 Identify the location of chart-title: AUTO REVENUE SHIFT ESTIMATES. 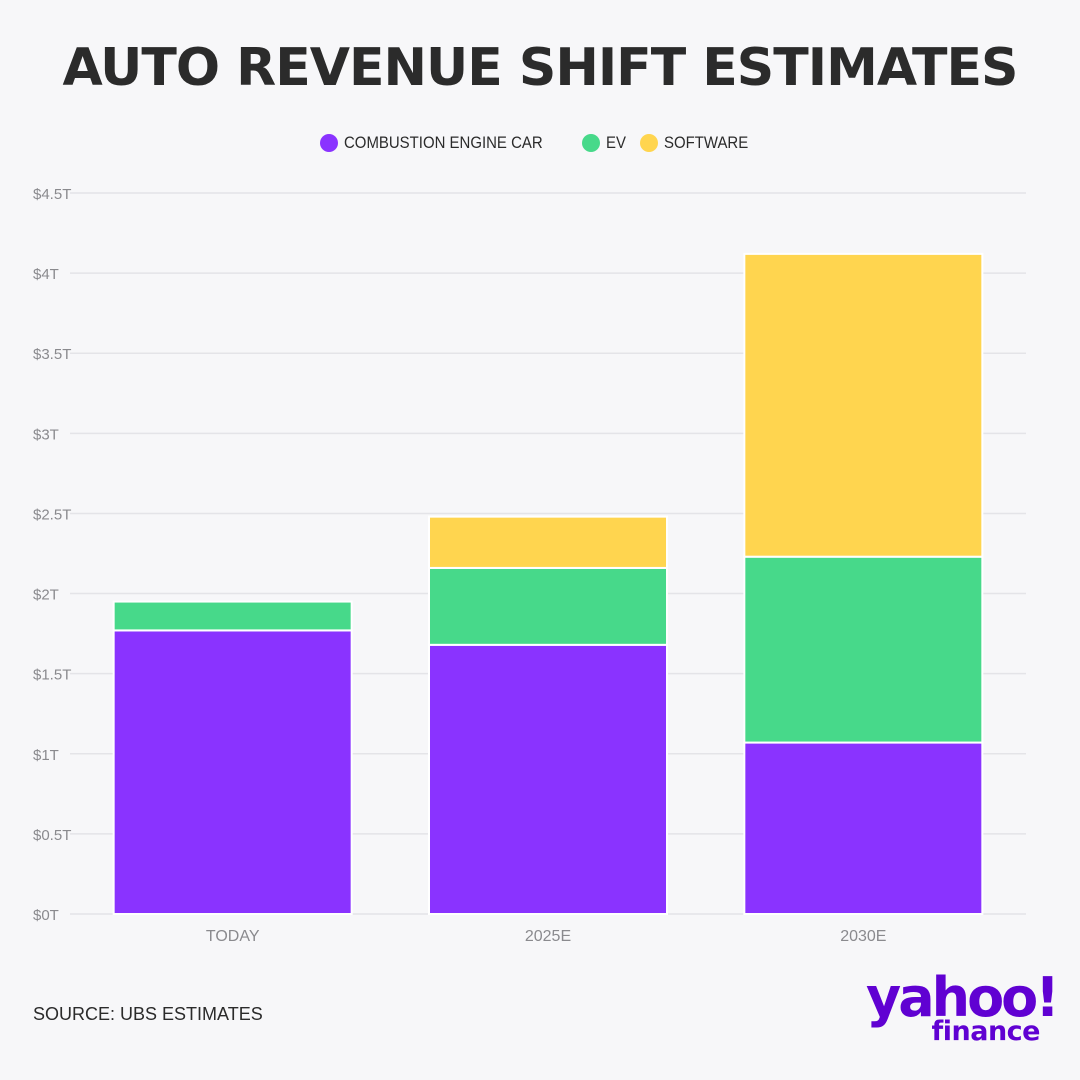
(540, 68).